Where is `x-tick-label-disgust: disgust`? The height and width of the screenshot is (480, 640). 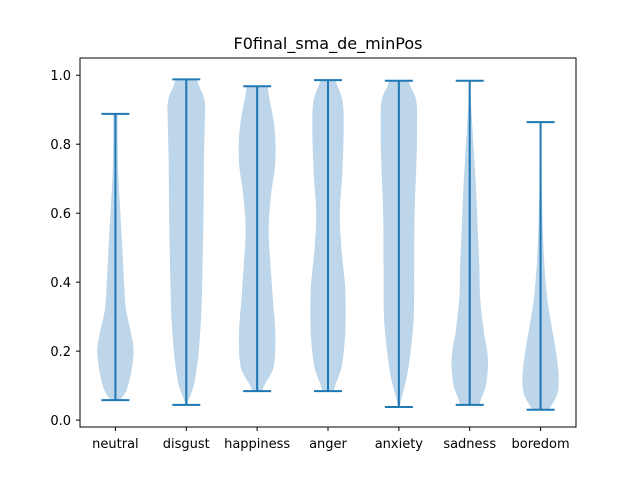 x-tick-label-disgust: disgust is located at coordinates (186, 444).